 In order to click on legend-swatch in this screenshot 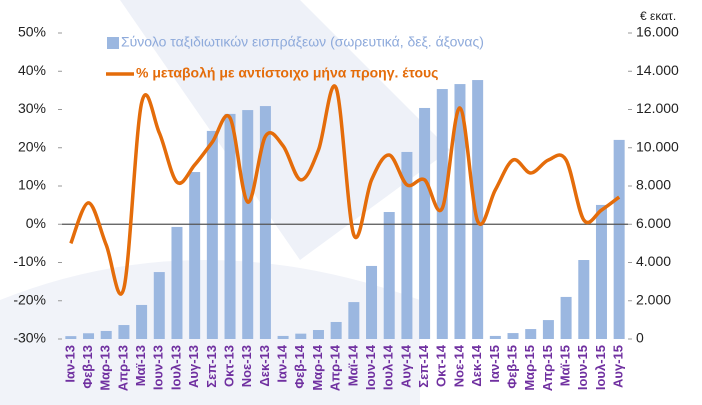, I will do `click(113, 43)`.